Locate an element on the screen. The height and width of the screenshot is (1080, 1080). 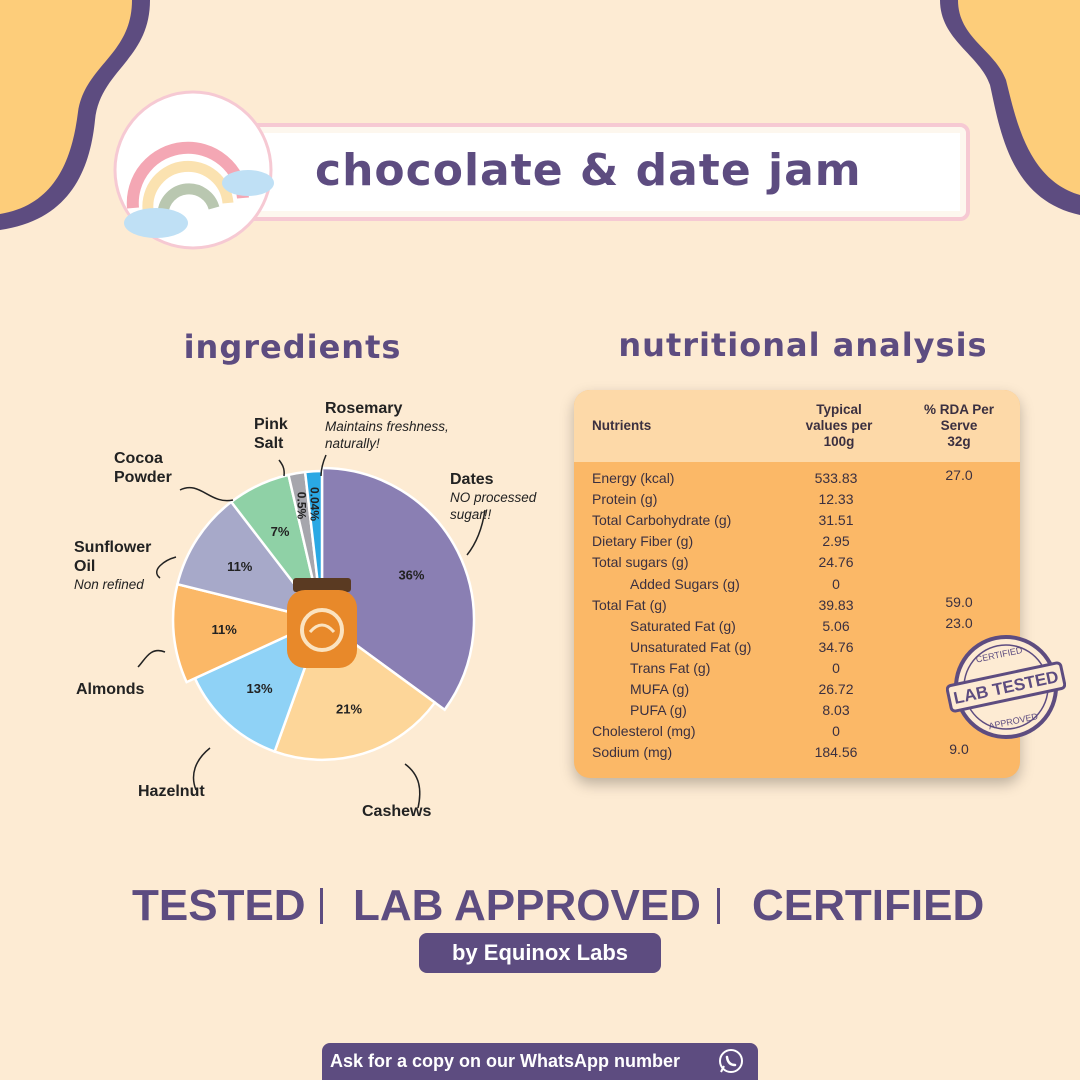
jam-jar-icon is located at coordinates (322, 623).